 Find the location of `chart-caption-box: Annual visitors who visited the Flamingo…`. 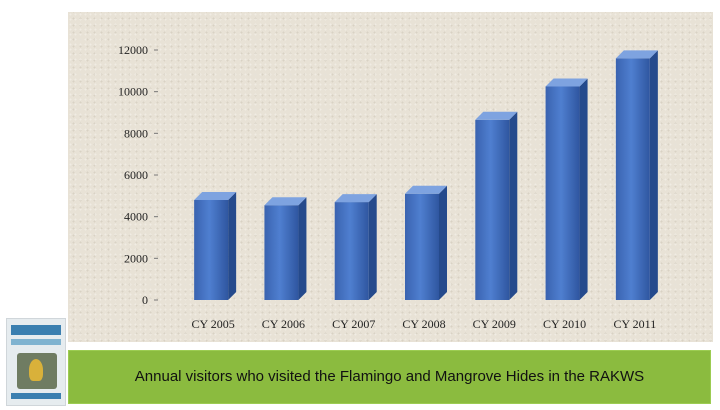

chart-caption-box: Annual visitors who visited the Flamingo… is located at coordinates (389, 377).